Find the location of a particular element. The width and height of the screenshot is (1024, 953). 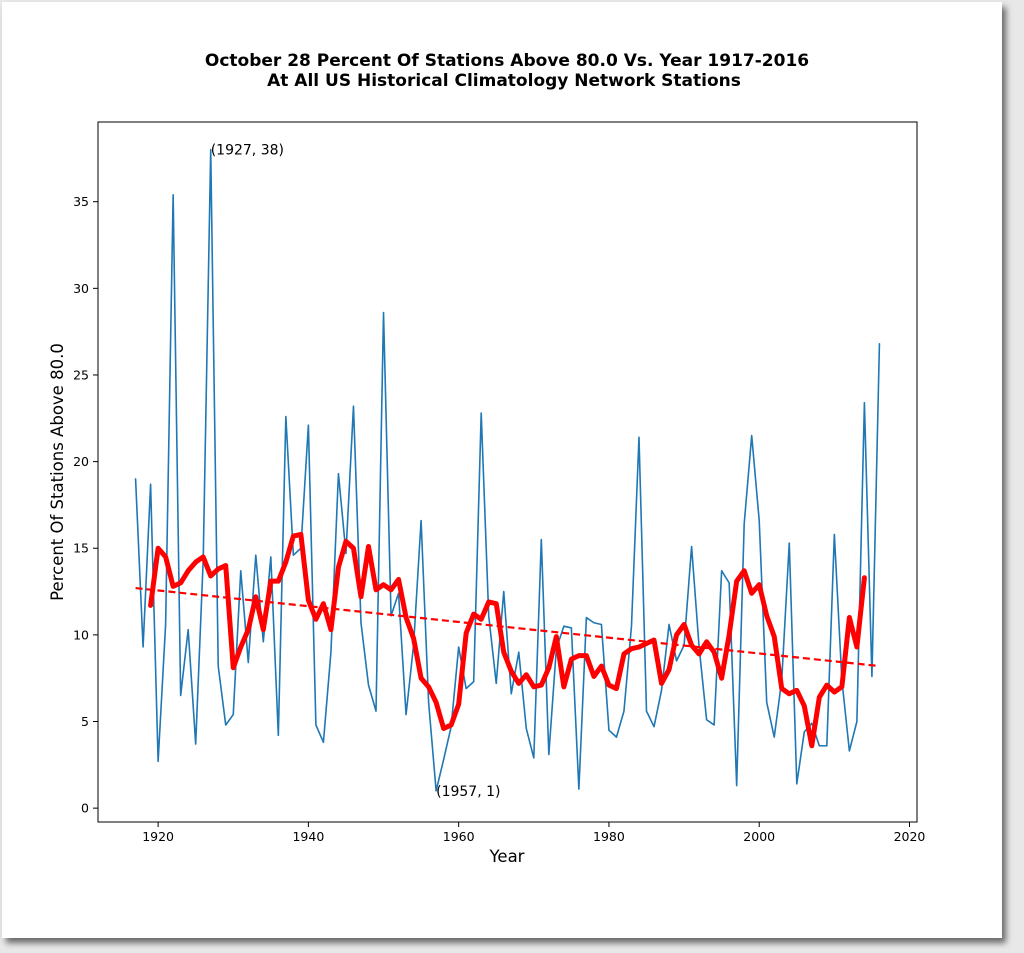

y-tick-label: 20 is located at coordinates (81, 461).